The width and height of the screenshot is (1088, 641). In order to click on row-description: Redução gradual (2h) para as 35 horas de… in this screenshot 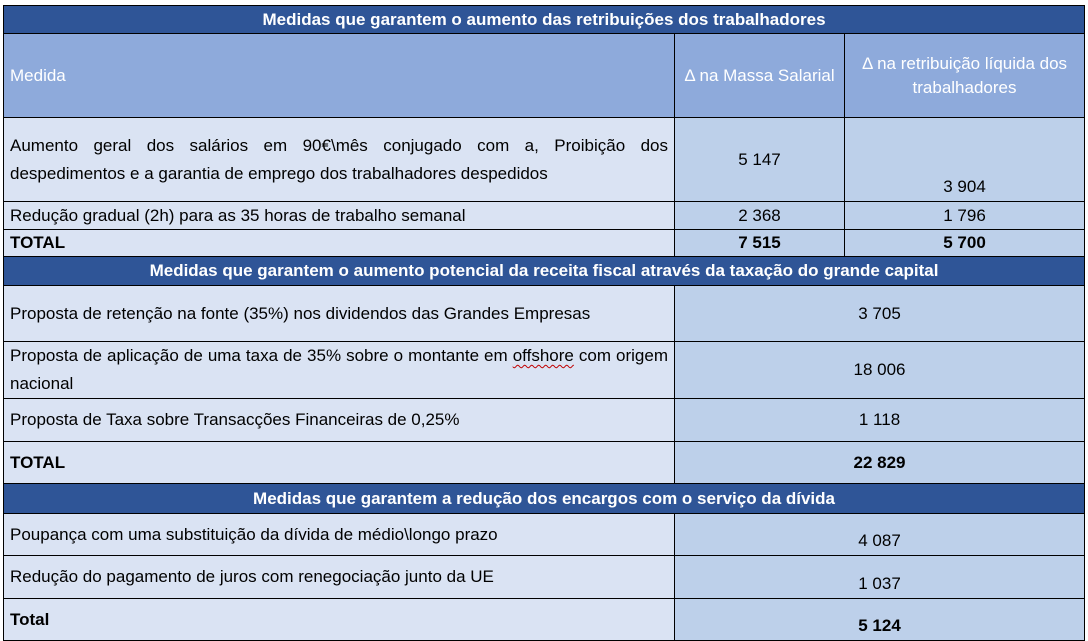, I will do `click(339, 215)`.